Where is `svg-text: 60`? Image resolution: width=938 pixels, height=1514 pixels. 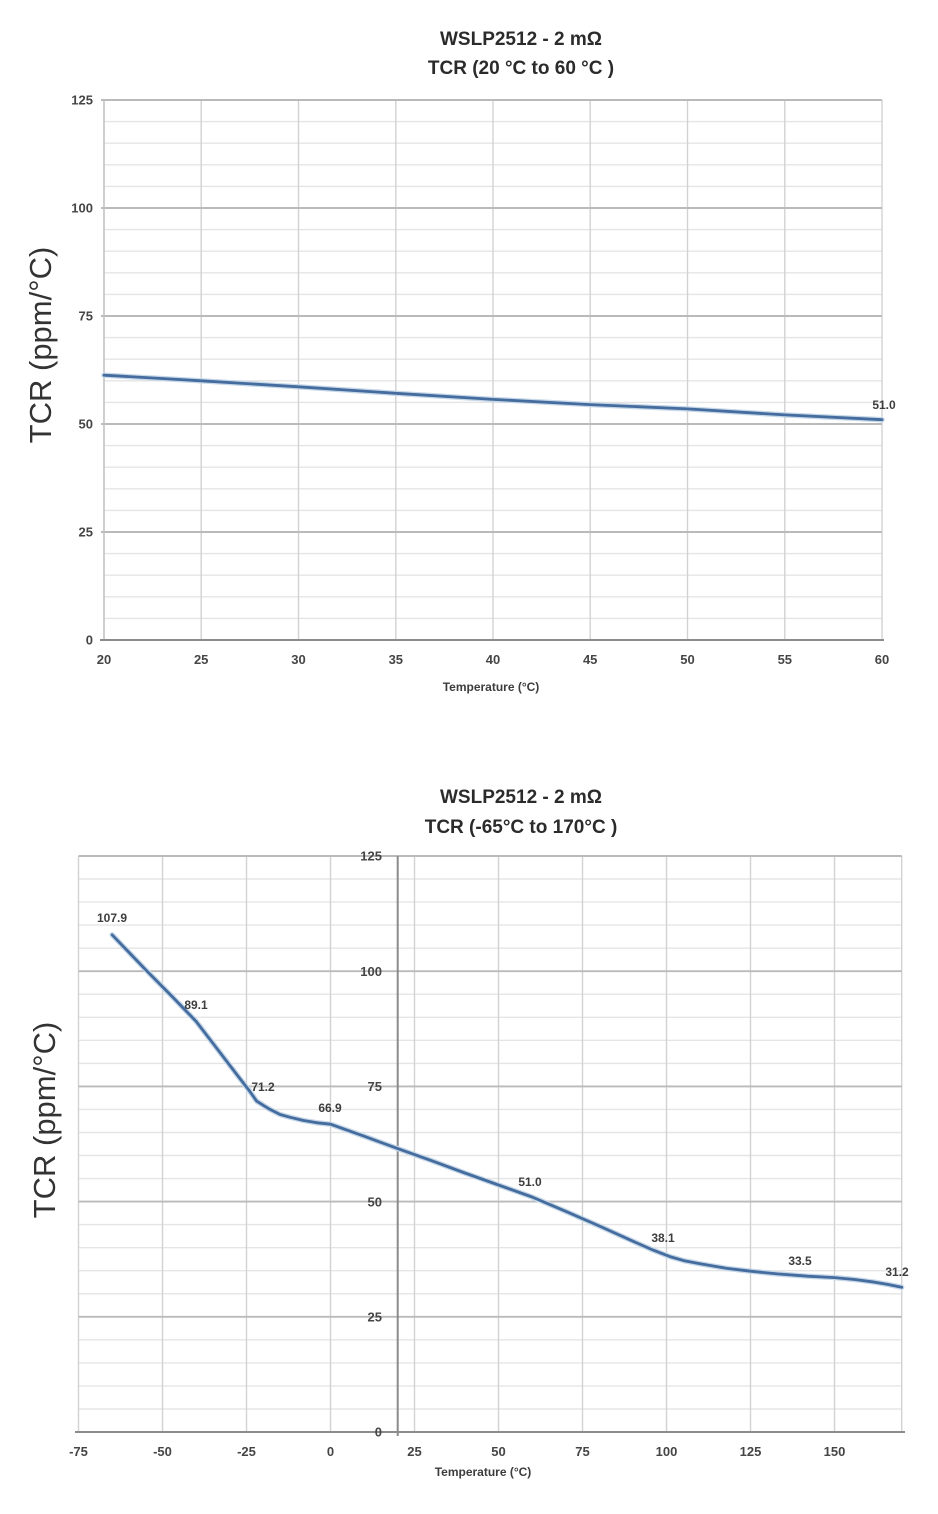
svg-text: 60 is located at coordinates (882, 659).